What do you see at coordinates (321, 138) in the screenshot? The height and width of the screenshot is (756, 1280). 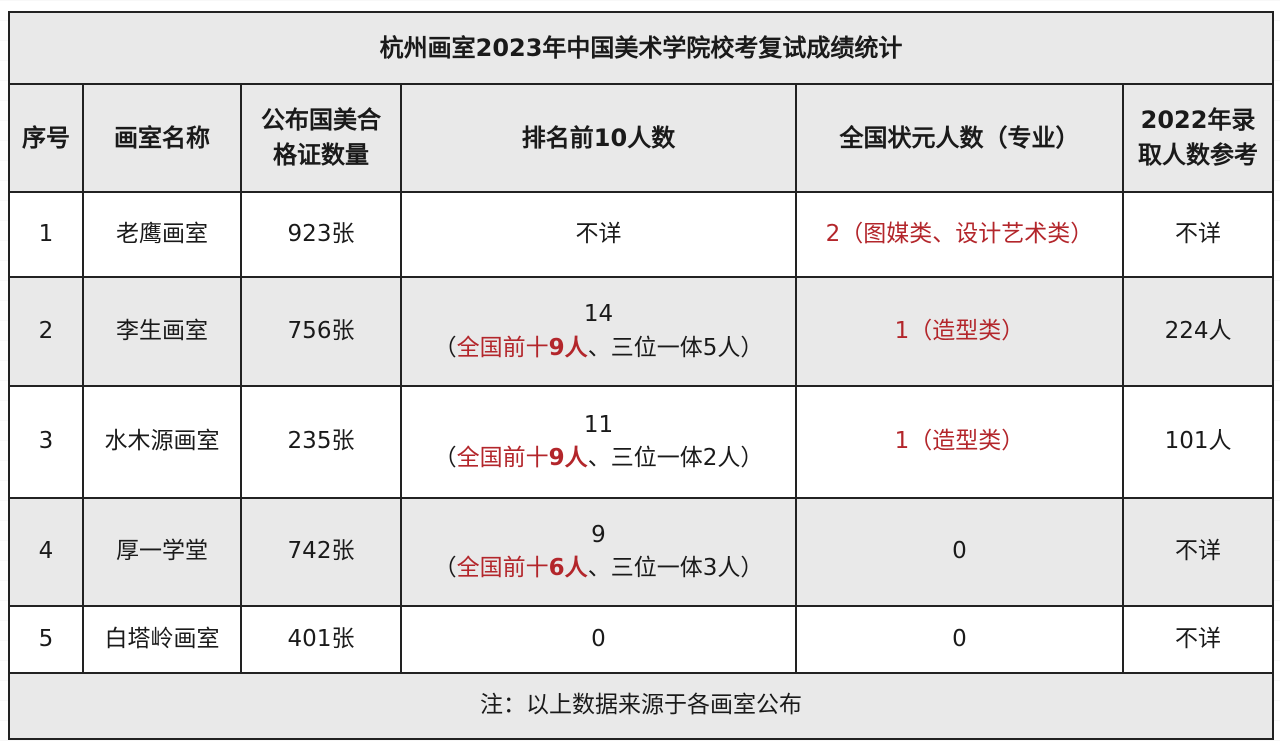 I see `header-certificates: 公布国美合格证数量` at bounding box center [321, 138].